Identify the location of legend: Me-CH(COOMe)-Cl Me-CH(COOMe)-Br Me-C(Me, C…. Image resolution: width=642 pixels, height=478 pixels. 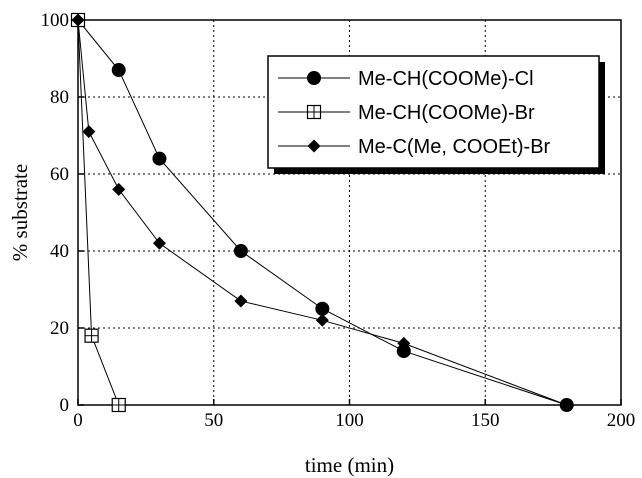
(436, 114).